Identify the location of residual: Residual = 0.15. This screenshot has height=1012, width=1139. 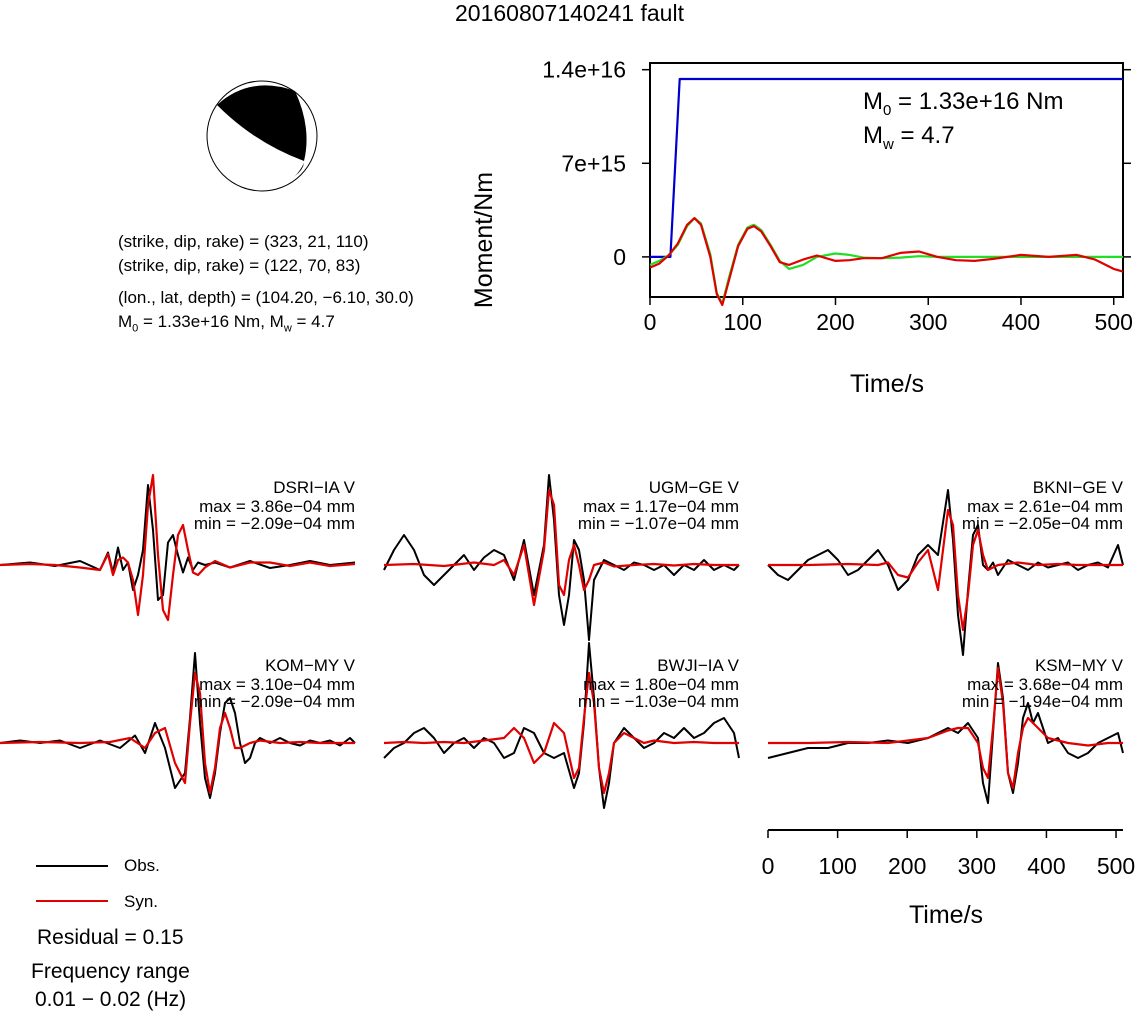
(110, 937).